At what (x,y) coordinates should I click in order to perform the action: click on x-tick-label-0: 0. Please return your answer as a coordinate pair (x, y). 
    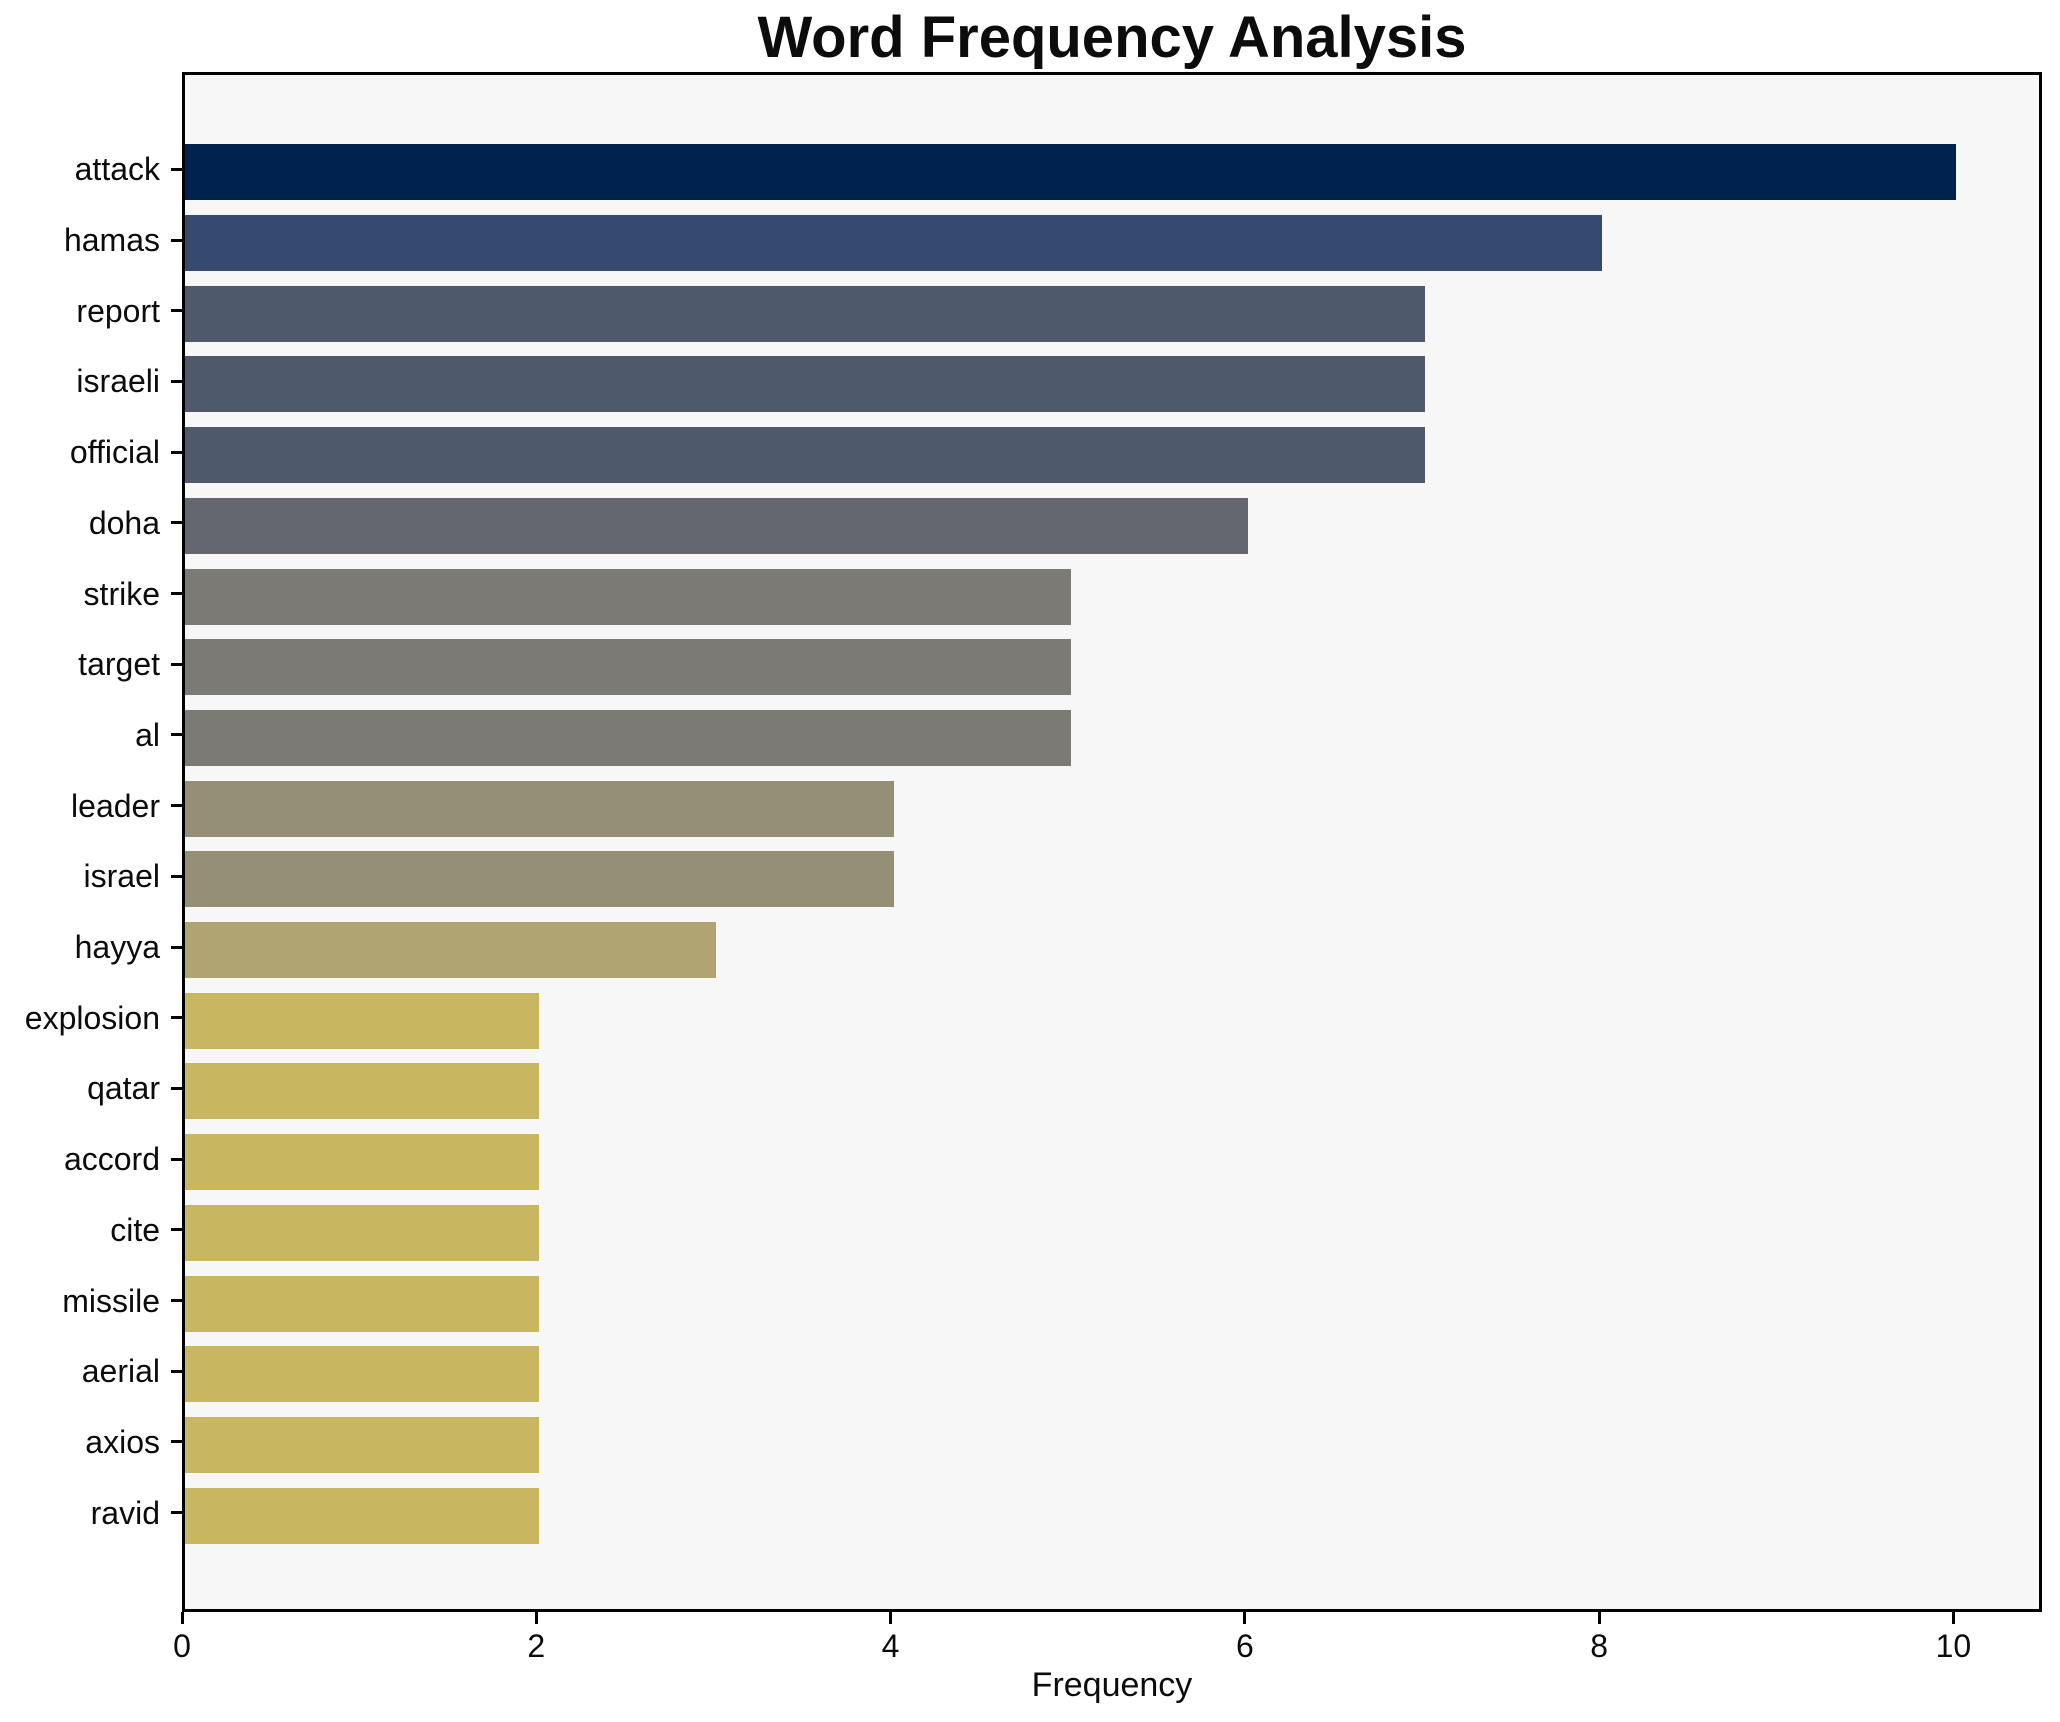
    Looking at the image, I should click on (182, 1646).